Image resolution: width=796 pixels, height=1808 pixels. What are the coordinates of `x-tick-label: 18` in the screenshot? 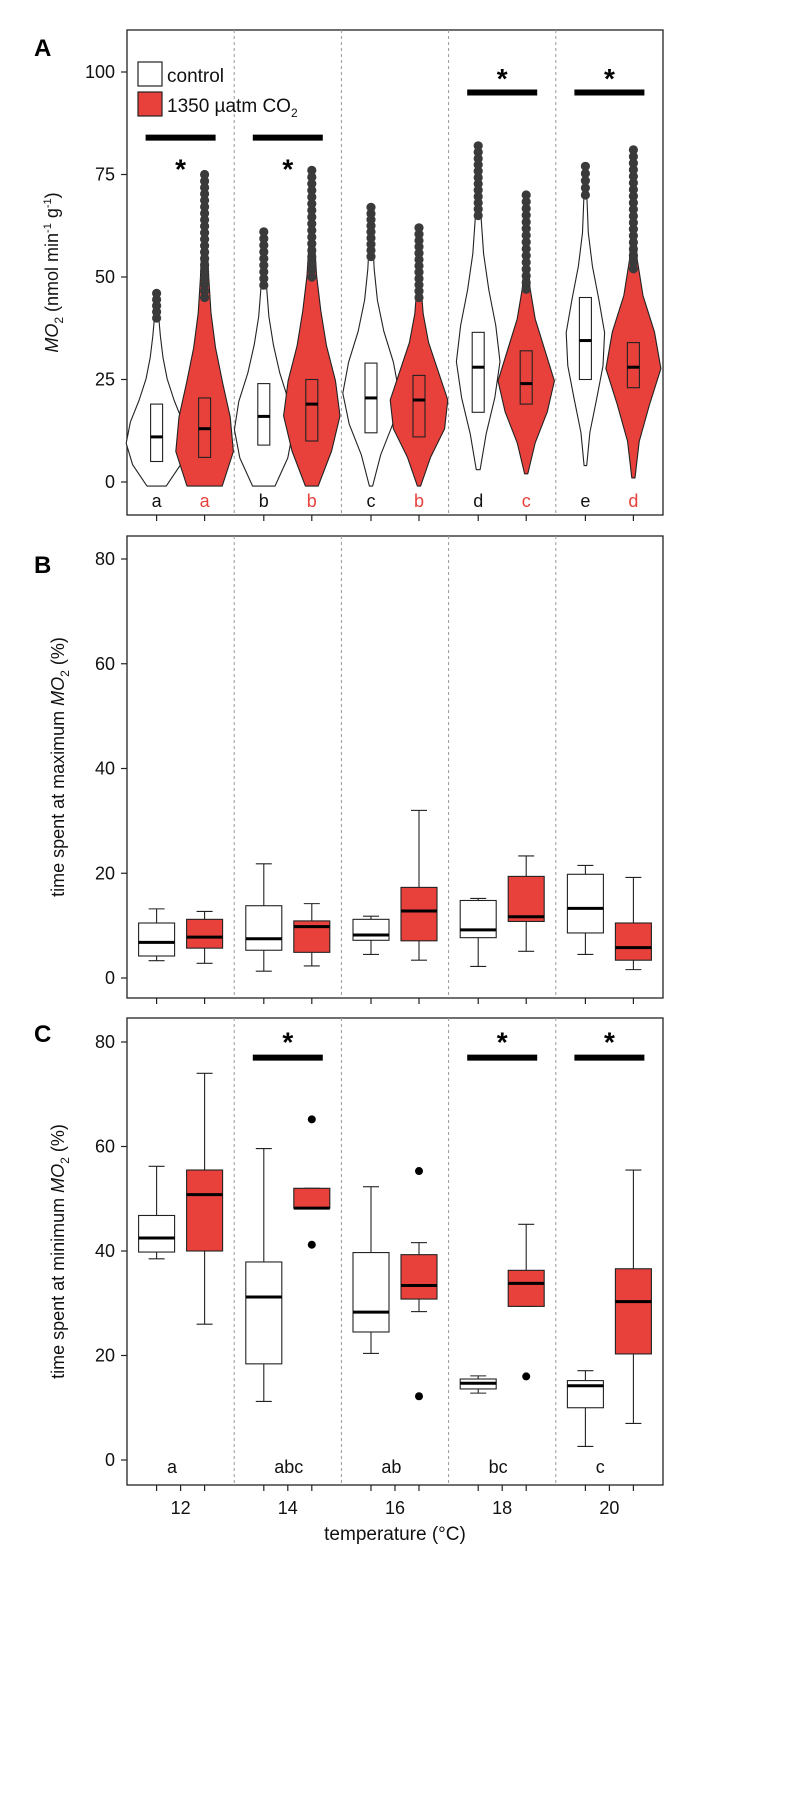 It's located at (502, 1508).